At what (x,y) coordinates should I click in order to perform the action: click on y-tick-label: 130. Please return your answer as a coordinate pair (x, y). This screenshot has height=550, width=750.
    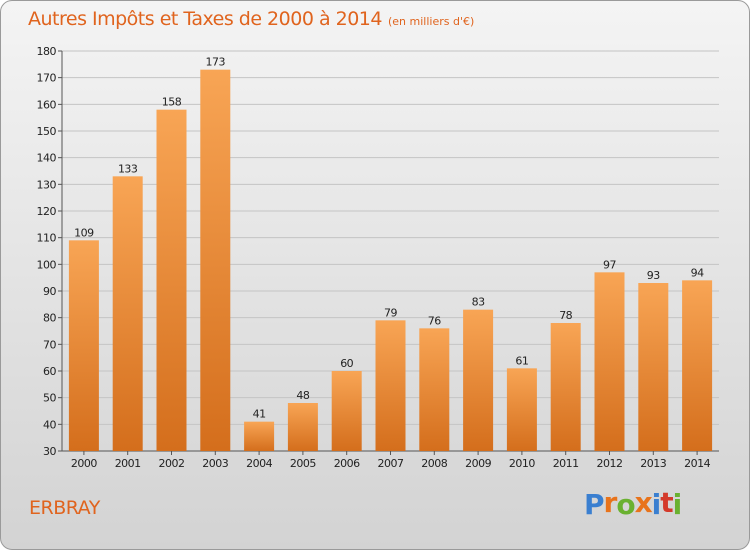
    Looking at the image, I should click on (47, 184).